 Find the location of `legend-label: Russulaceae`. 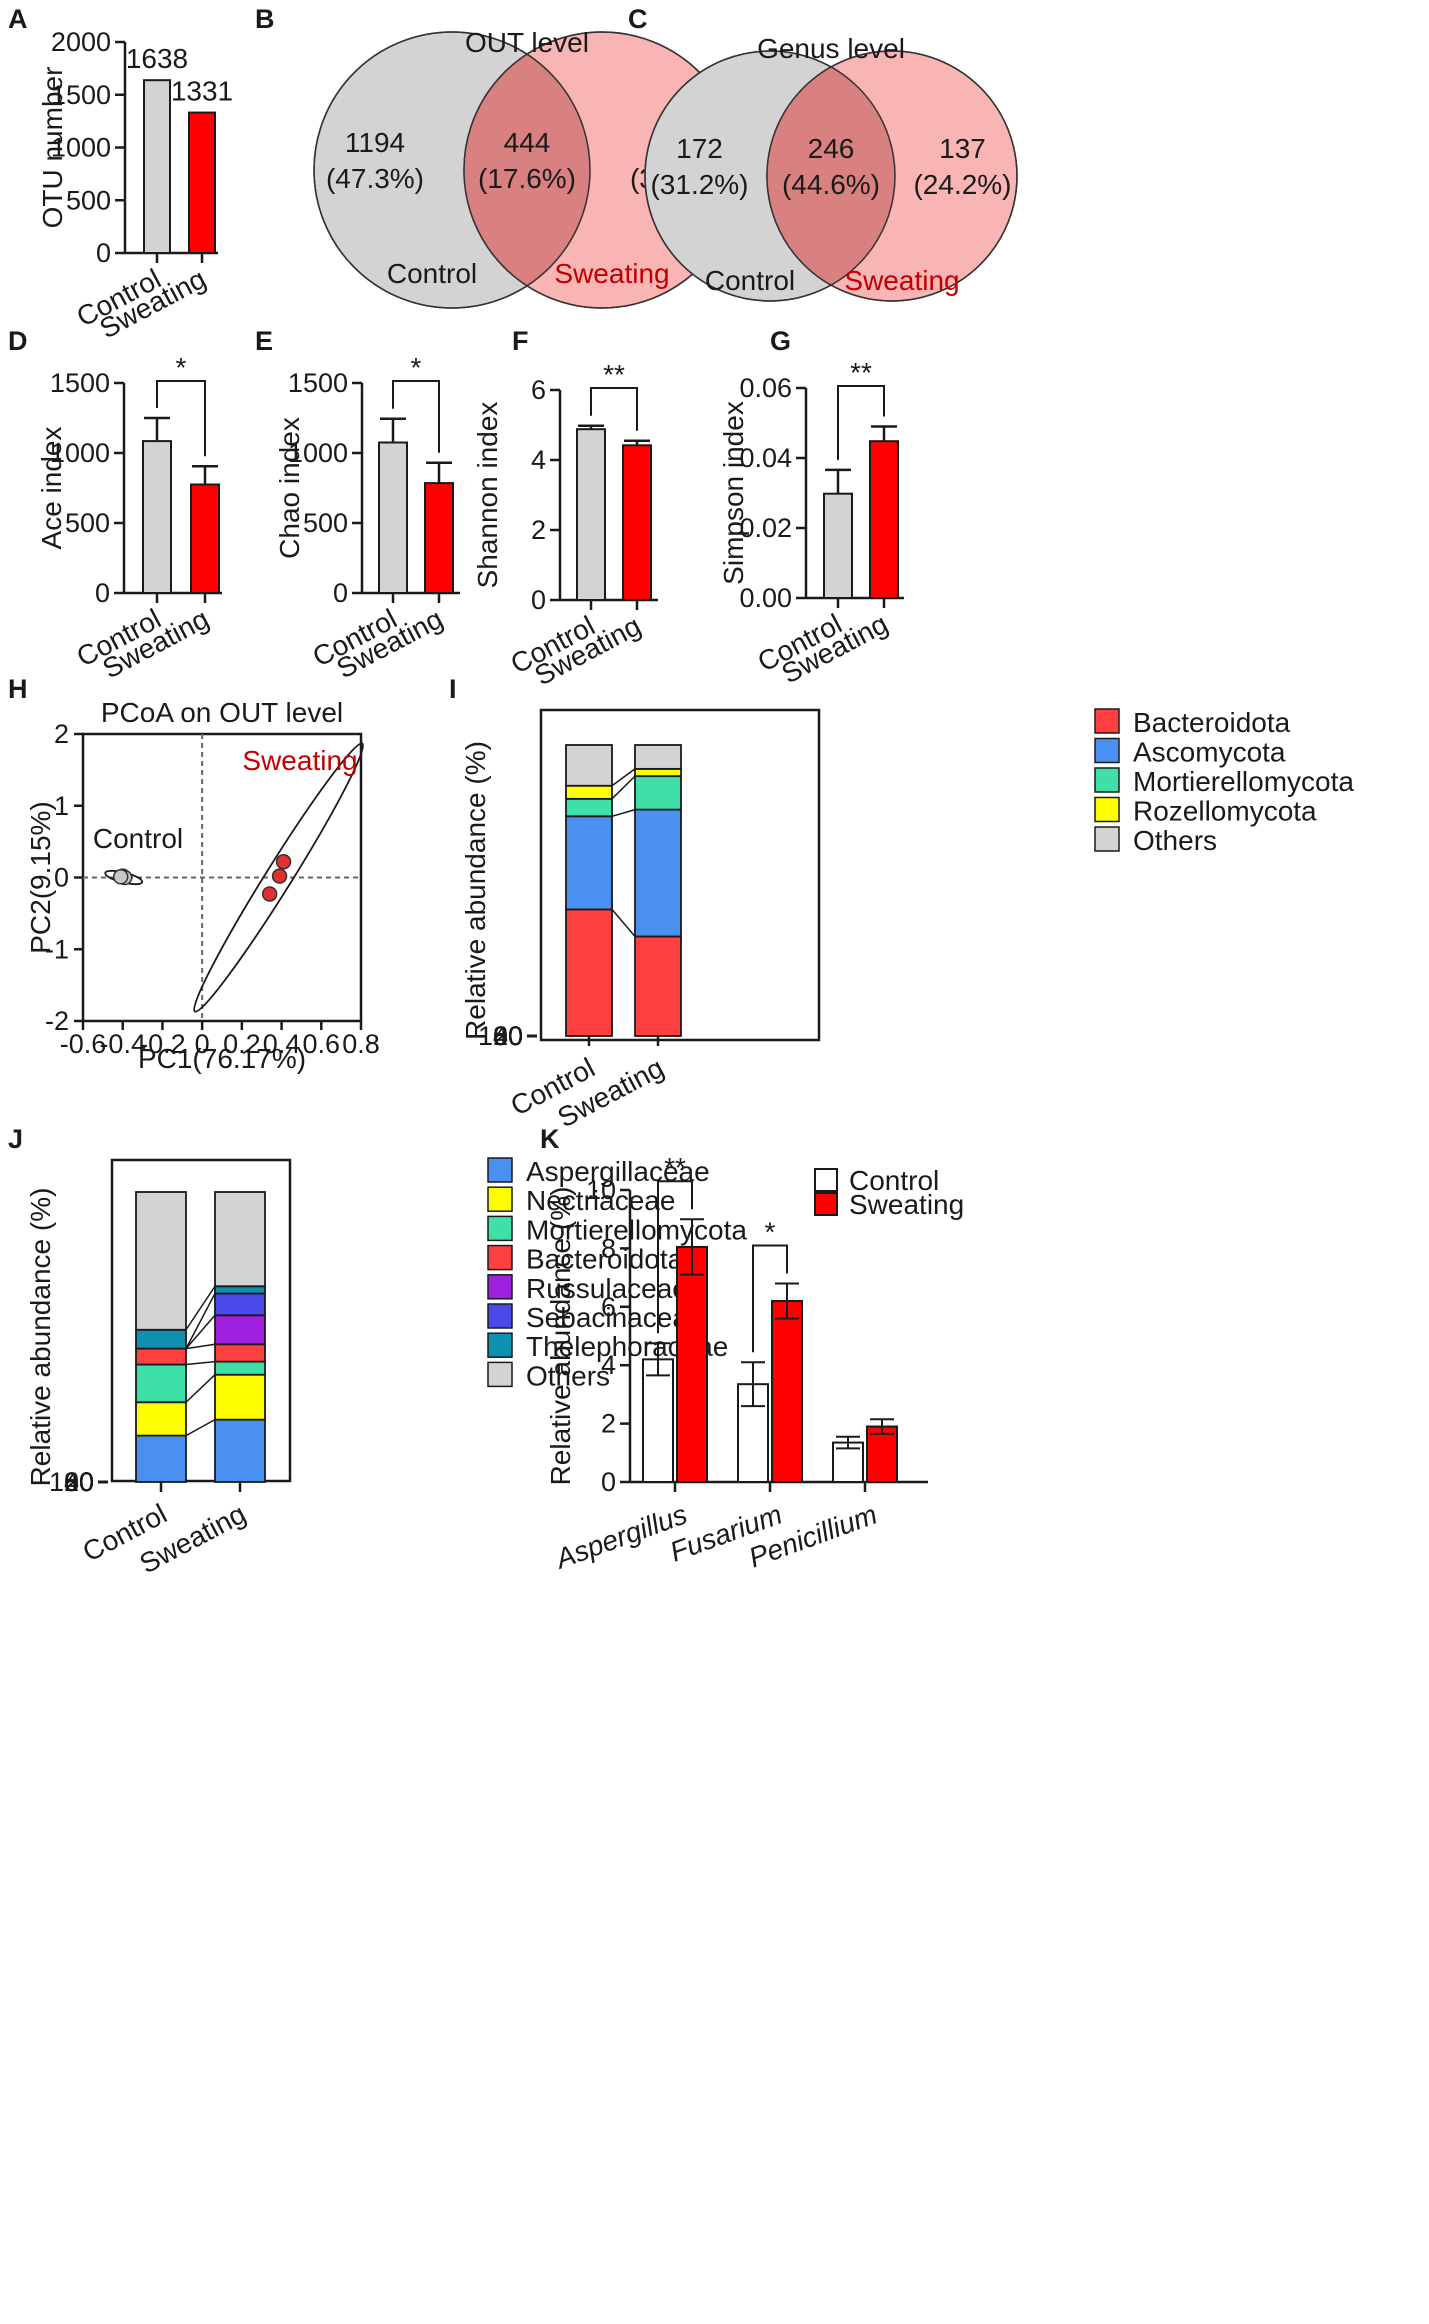

legend-label: Russulaceae is located at coordinates (607, 1288).